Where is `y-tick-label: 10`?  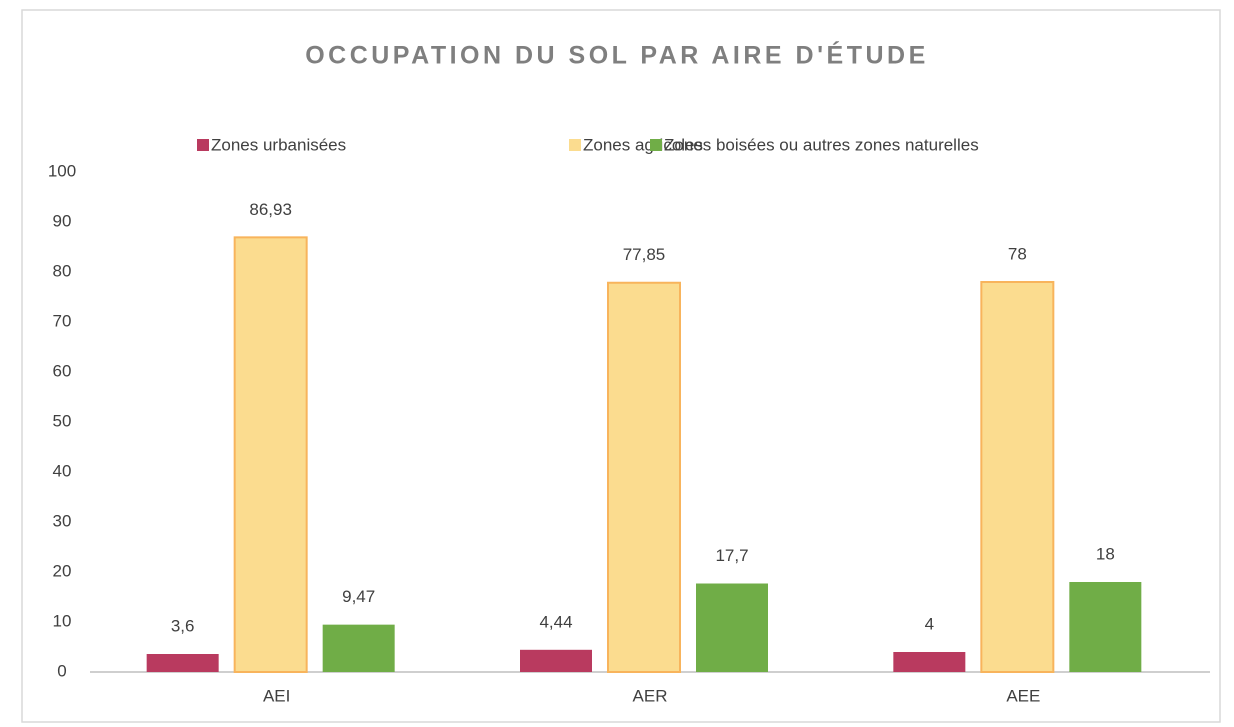
y-tick-label: 10 is located at coordinates (62, 620).